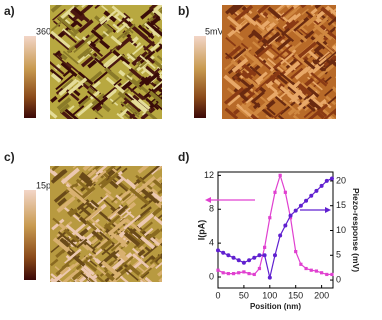  I want to click on panel-label: d), so click(183, 157).